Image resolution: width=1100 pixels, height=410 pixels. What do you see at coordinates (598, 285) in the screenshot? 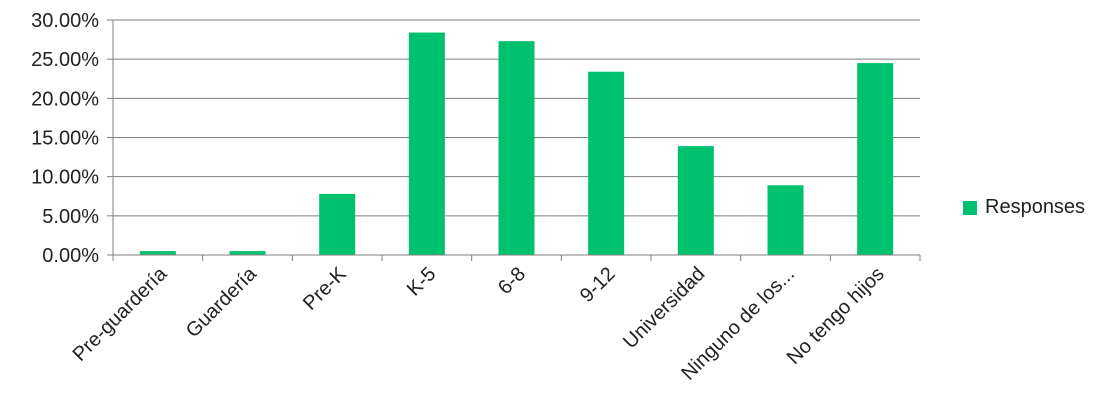
I see `x-tick-label: 9-12` at bounding box center [598, 285].